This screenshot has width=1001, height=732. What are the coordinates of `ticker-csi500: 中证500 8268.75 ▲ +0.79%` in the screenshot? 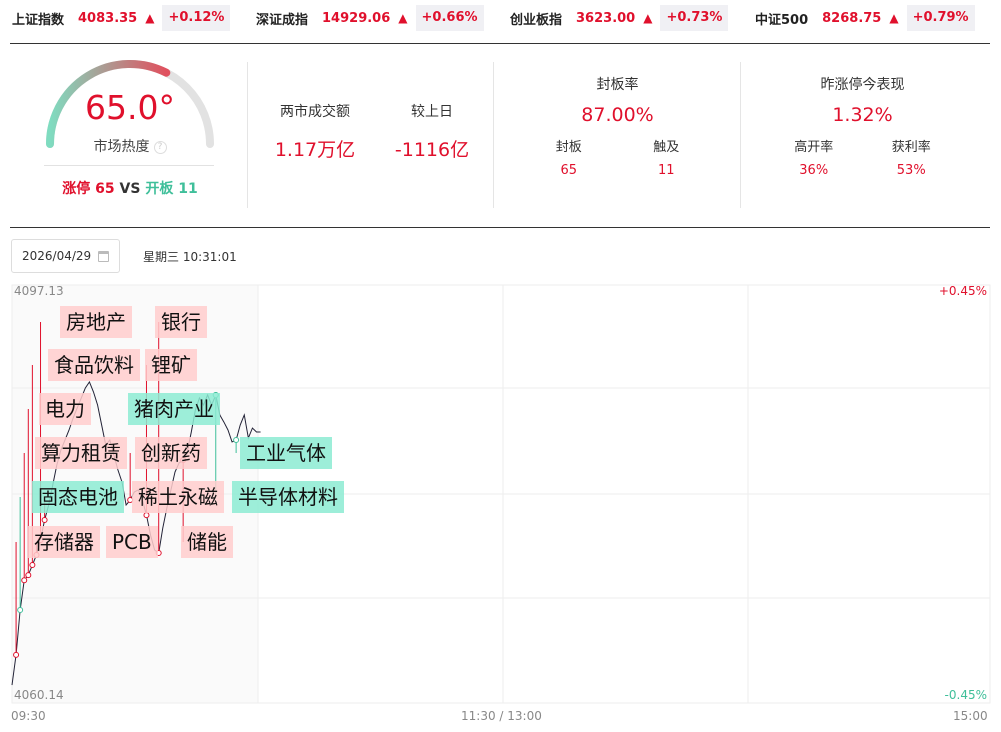 It's located at (865, 18).